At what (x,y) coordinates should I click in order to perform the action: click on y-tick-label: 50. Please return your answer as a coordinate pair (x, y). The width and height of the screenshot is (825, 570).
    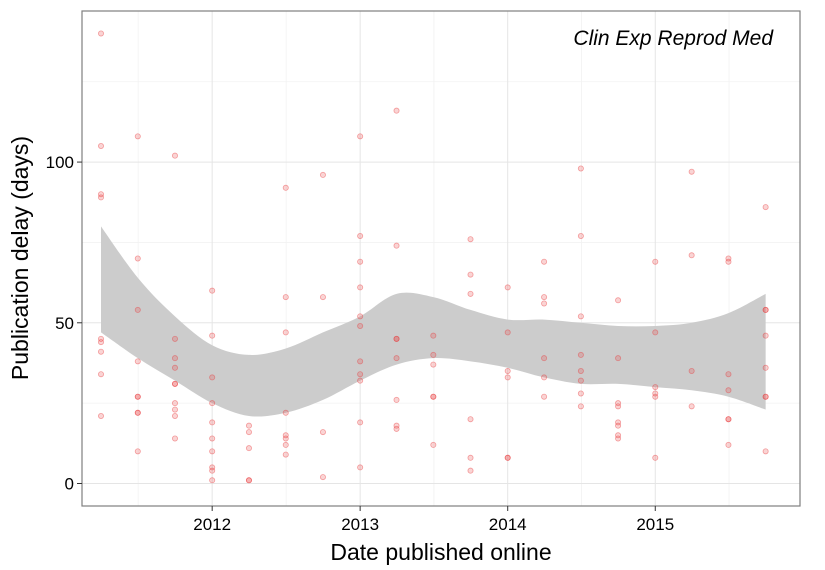
    Looking at the image, I should click on (64, 323).